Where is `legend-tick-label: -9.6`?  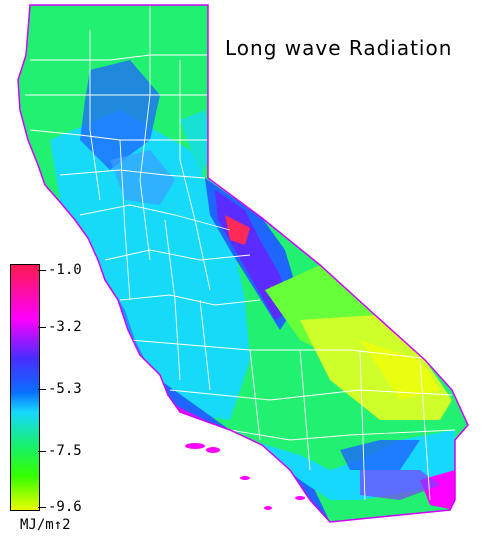
legend-tick-label: -9.6 is located at coordinates (65, 507).